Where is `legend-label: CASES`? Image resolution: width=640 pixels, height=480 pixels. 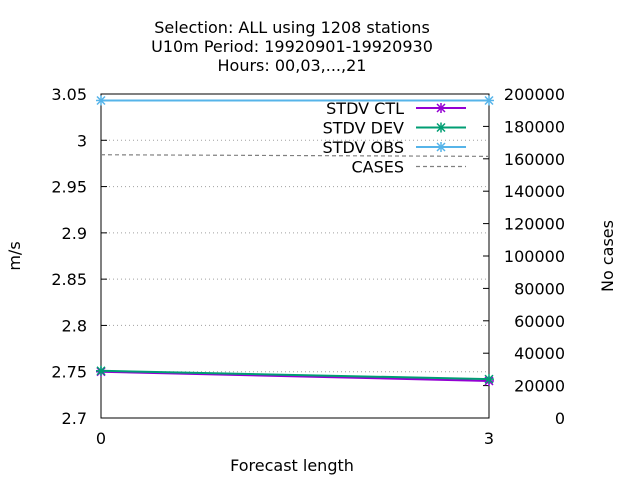 legend-label: CASES is located at coordinates (377, 167).